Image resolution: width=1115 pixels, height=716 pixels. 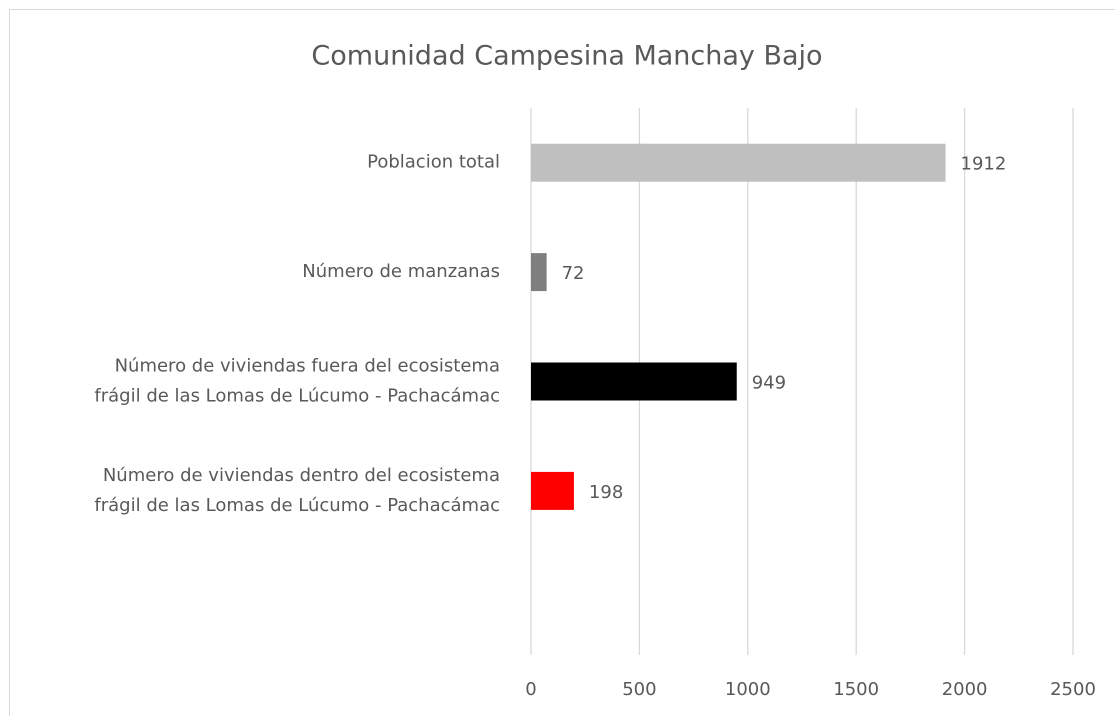 What do you see at coordinates (1073, 689) in the screenshot?
I see `x-tick-label: 2500` at bounding box center [1073, 689].